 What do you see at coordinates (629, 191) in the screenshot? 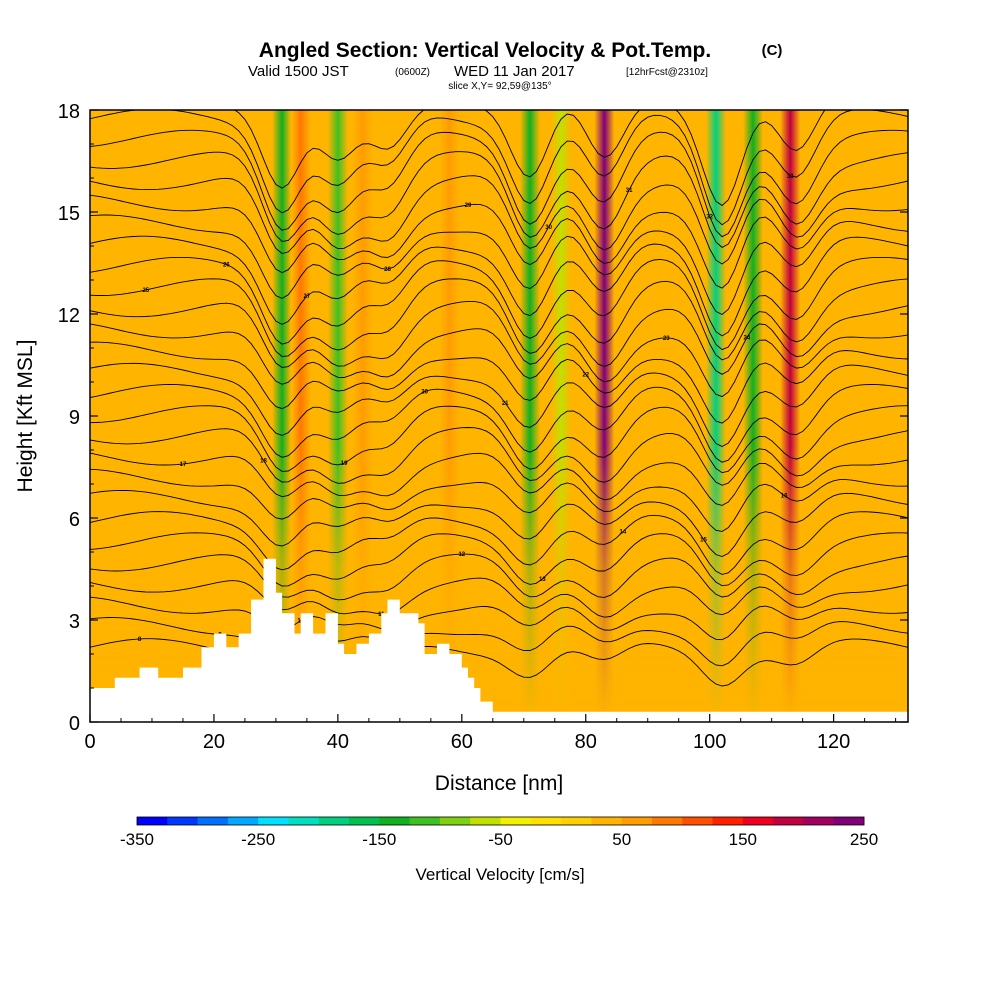
I see `isentrope-label: 31` at bounding box center [629, 191].